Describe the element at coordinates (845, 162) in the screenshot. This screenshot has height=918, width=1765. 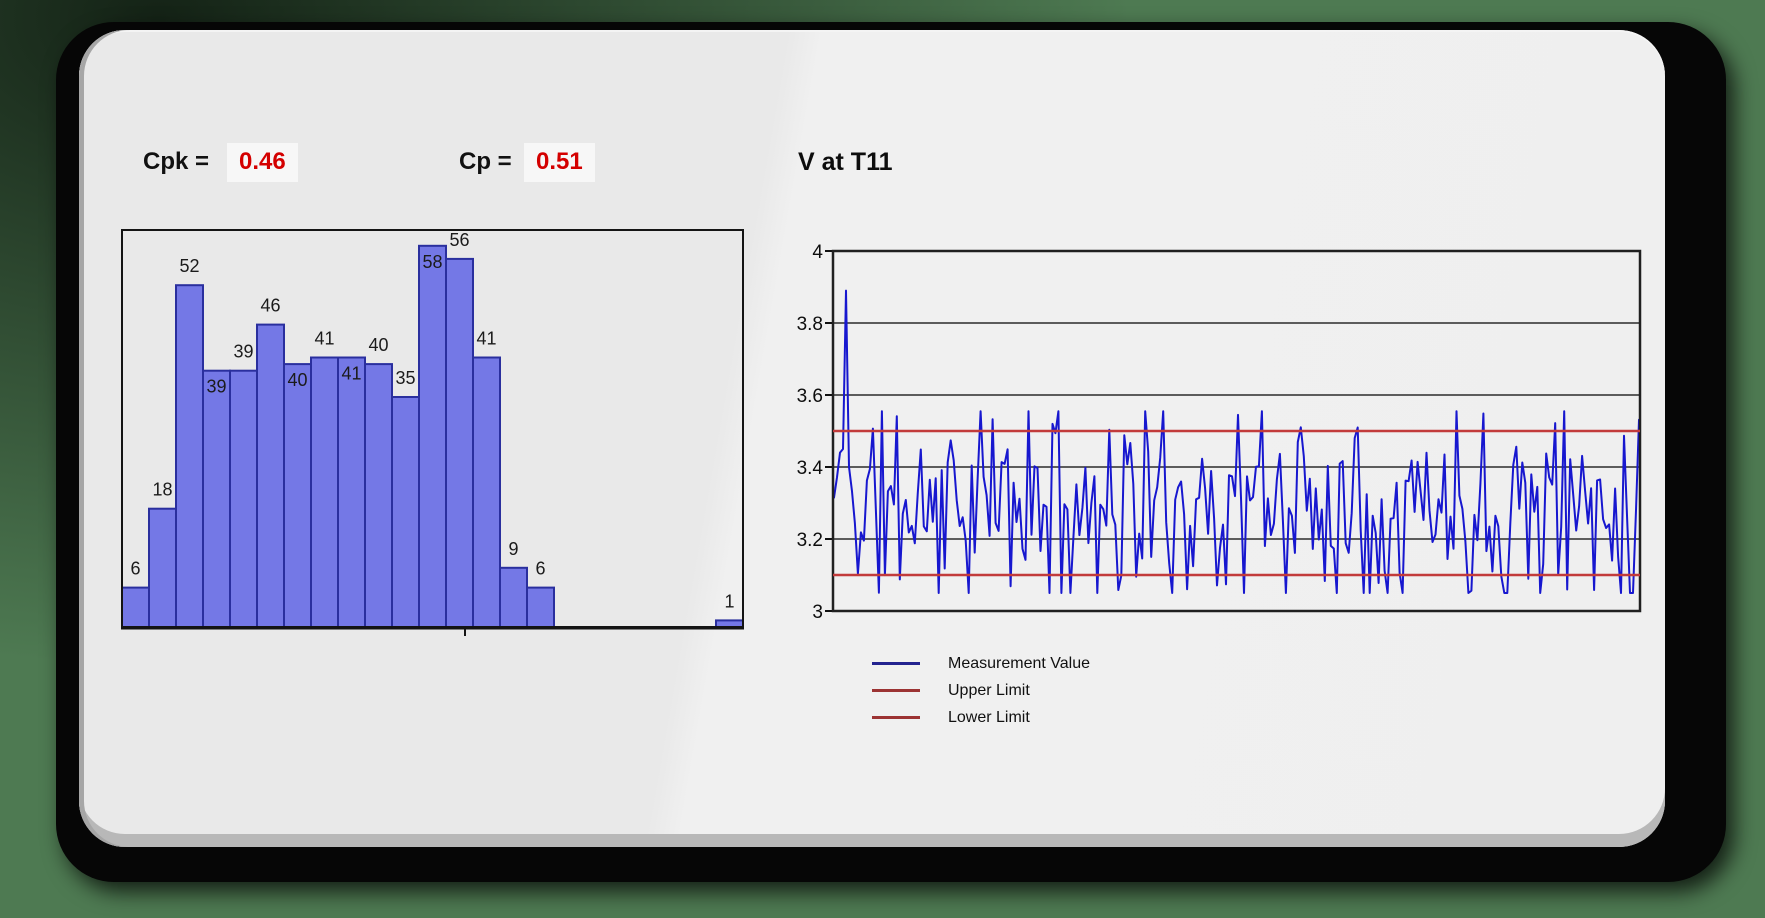
I see `run-chart-title: V at T11` at that location.